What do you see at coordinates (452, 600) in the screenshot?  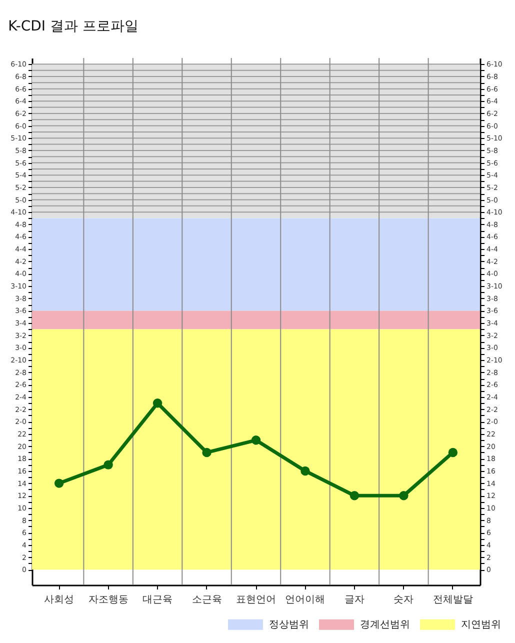 I see `x-tick-label: 전체발달` at bounding box center [452, 600].